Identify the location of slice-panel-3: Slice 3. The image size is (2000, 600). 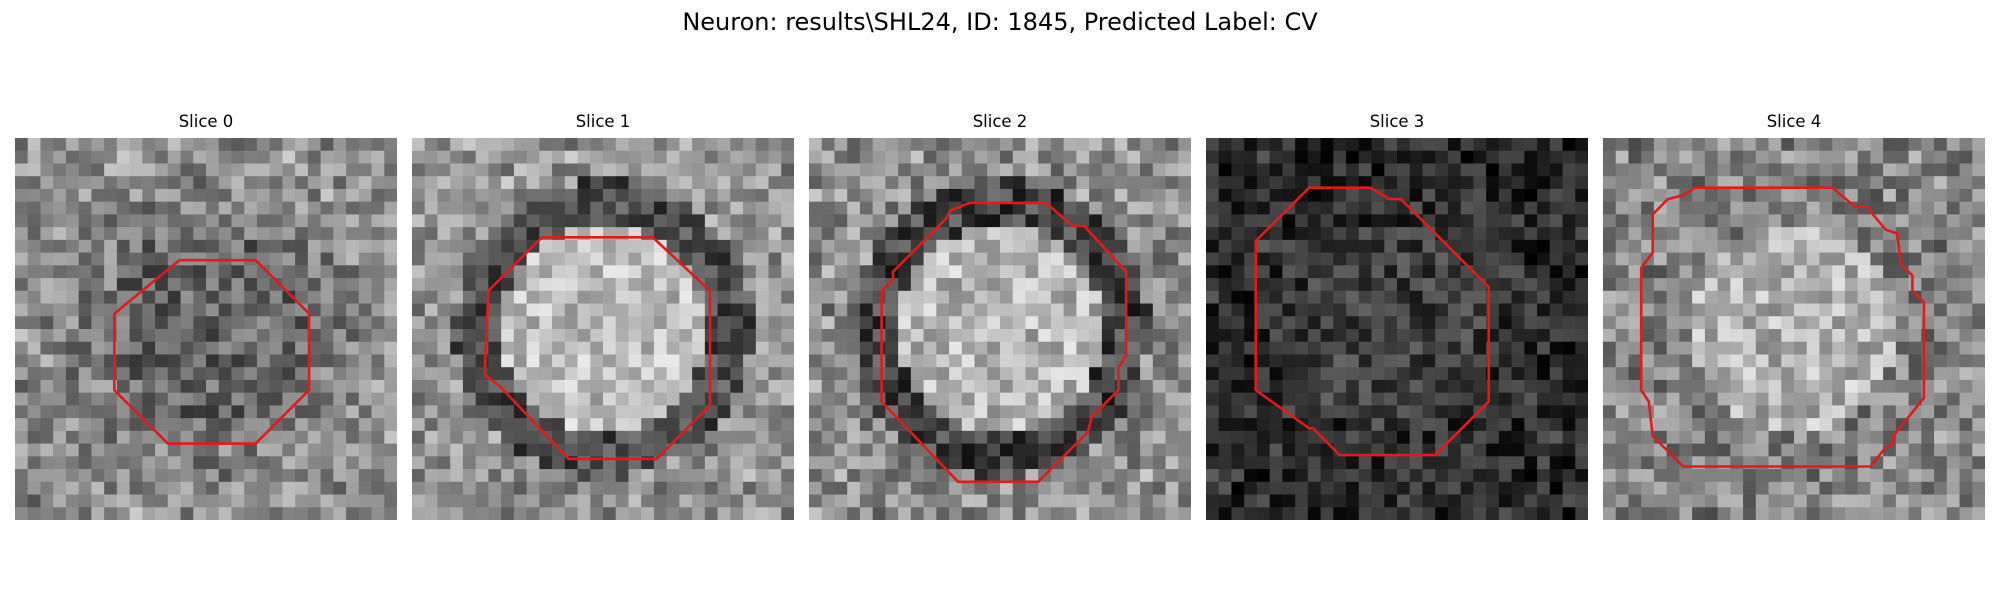
(1397, 316).